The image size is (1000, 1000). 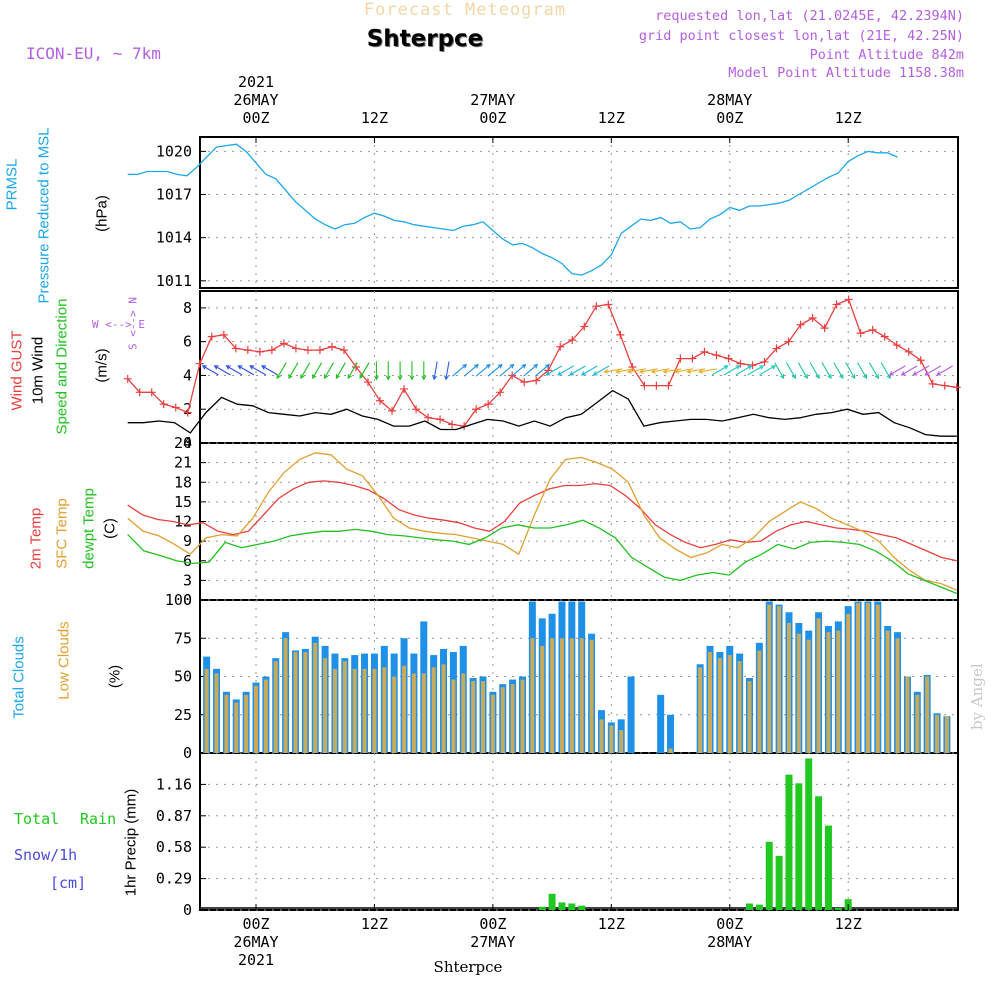 What do you see at coordinates (425, 39) in the screenshot?
I see `location-title: Shterpce` at bounding box center [425, 39].